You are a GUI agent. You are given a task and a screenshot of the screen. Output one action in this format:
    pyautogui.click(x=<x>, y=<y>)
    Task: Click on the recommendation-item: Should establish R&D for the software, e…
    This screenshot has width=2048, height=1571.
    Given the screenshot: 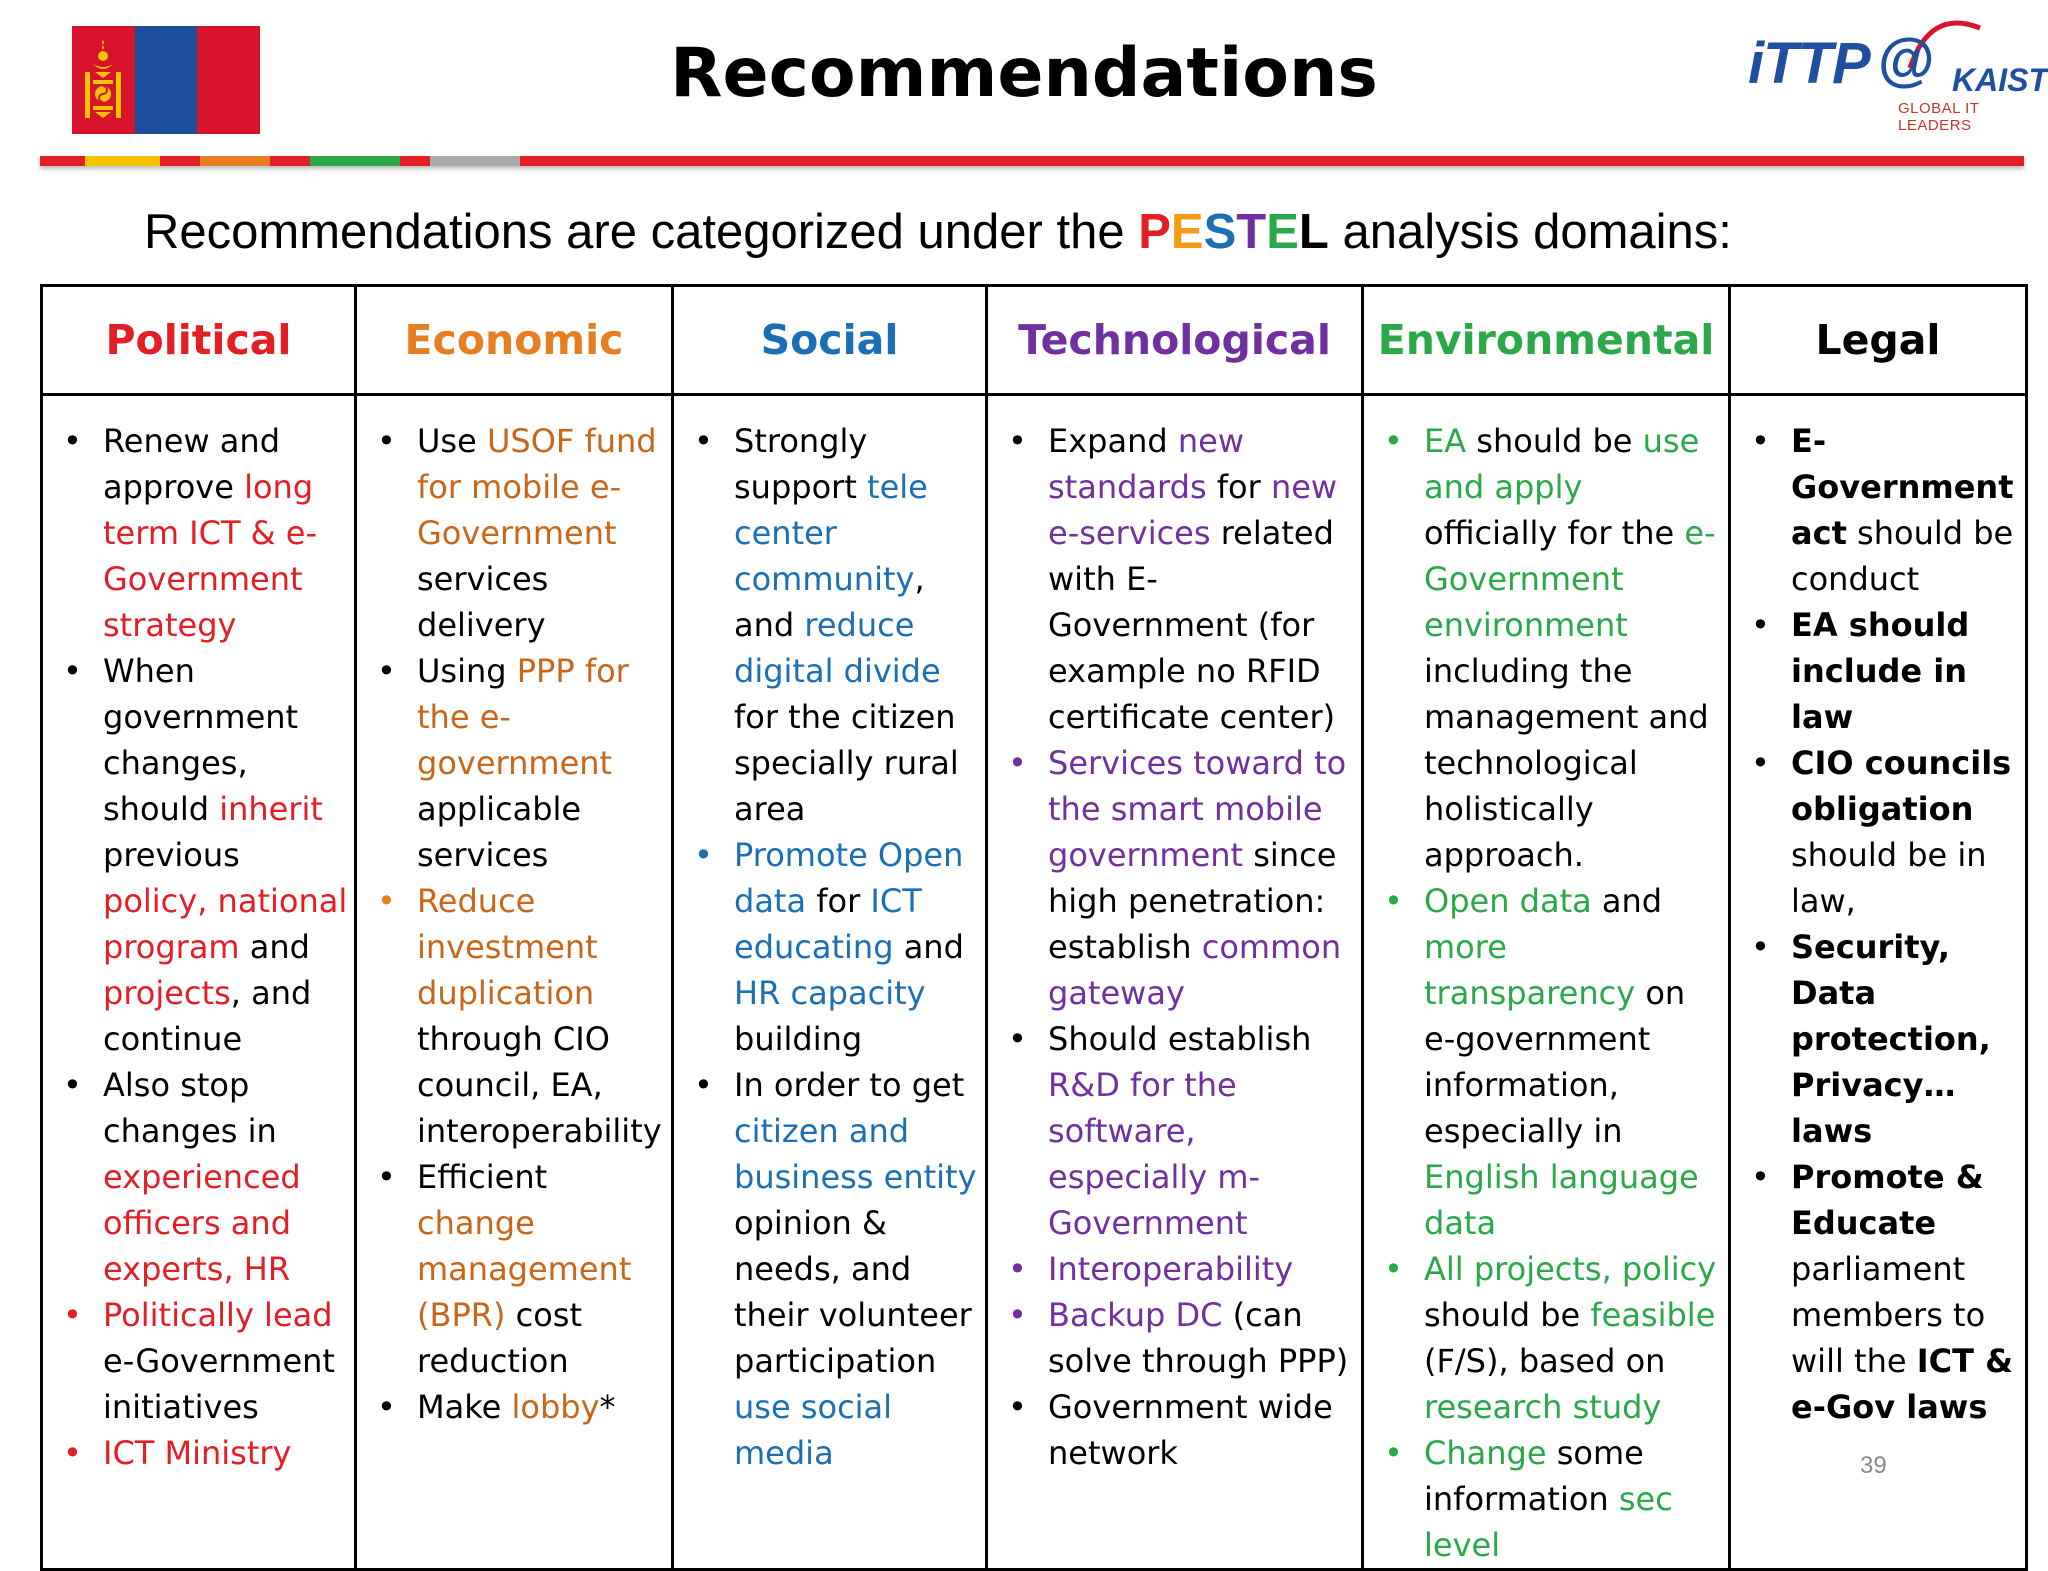 What is the action you would take?
    pyautogui.click(x=1174, y=1131)
    